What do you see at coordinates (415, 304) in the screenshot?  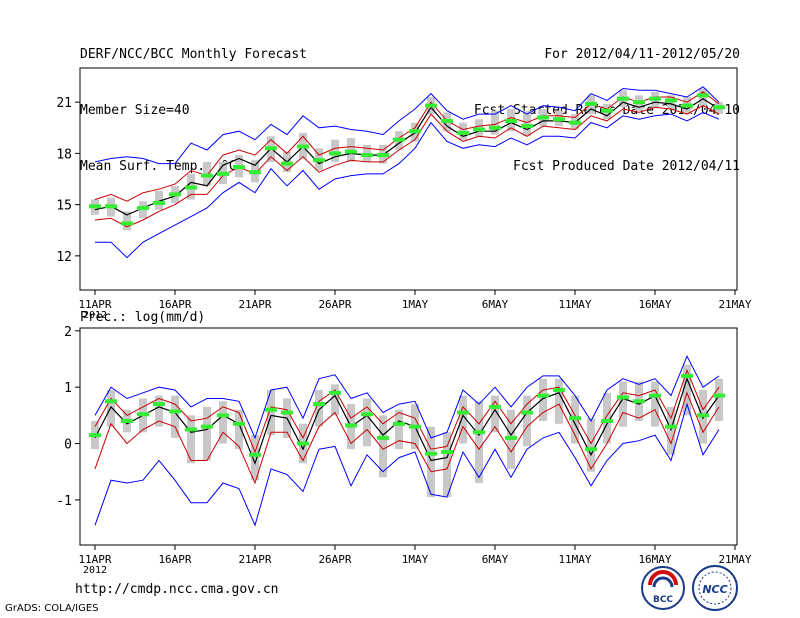 I see `x-tick-label: 1MAY` at bounding box center [415, 304].